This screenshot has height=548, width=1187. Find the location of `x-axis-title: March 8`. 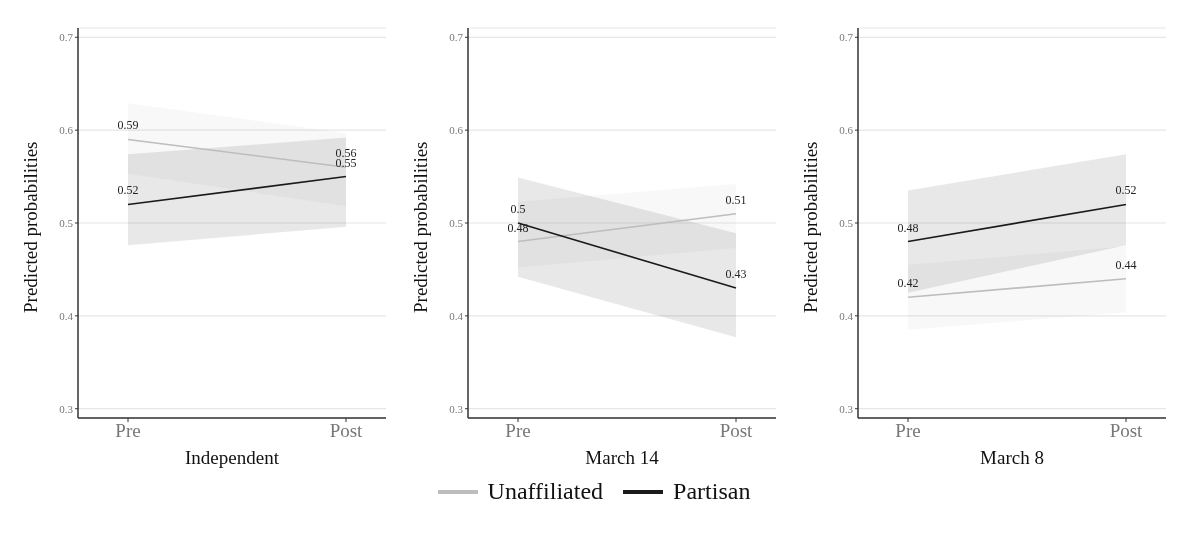

x-axis-title: March 8 is located at coordinates (1012, 457).